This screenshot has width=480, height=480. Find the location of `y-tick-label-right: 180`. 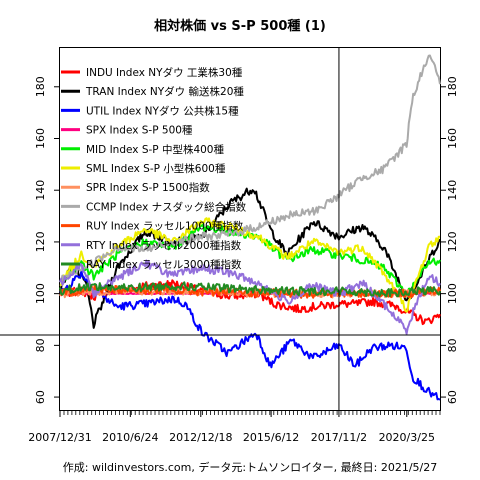

y-tick-label-right: 180 is located at coordinates (452, 86).